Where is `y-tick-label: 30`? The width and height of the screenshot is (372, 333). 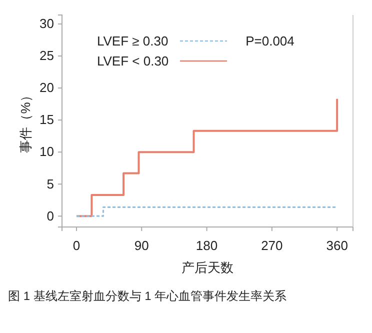 y-tick-label: 30 is located at coordinates (47, 24).